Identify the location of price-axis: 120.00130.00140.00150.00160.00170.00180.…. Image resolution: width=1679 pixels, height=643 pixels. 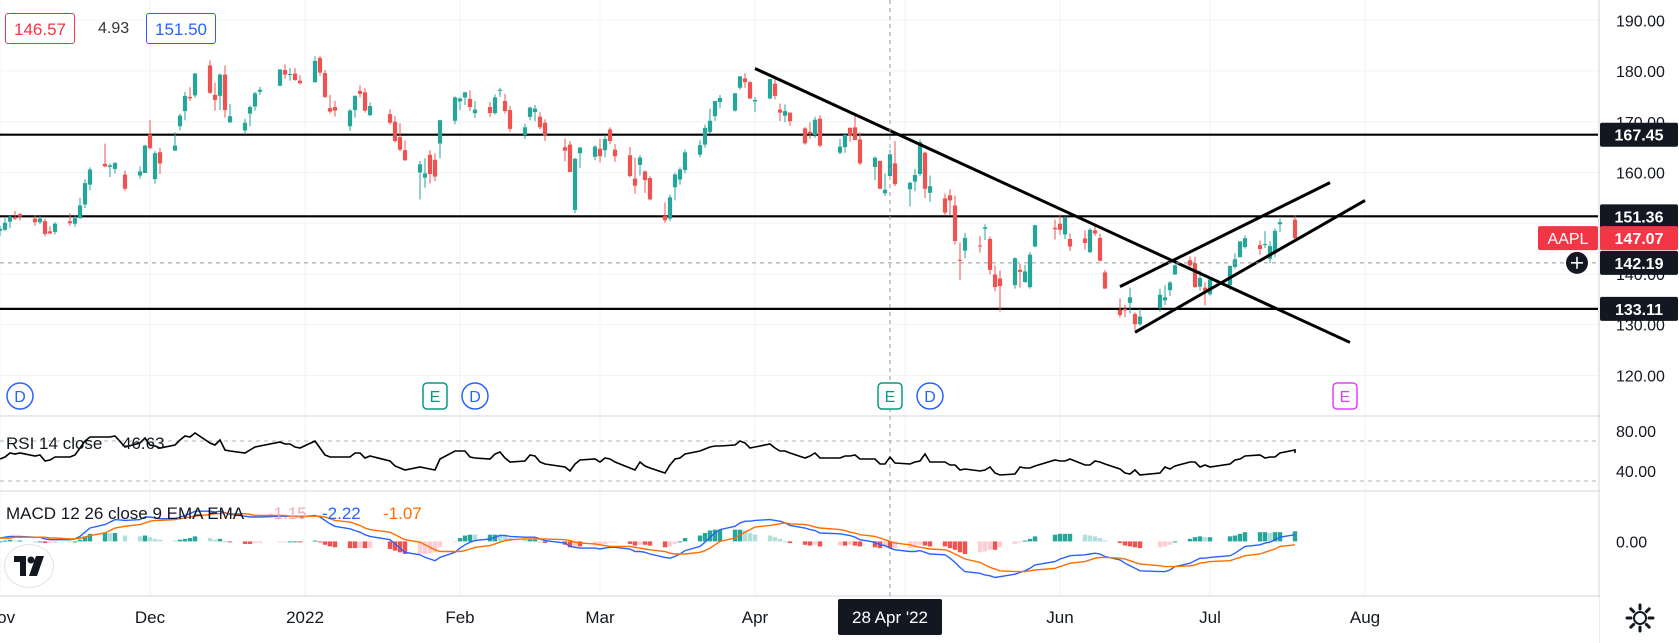
(1608, 321).